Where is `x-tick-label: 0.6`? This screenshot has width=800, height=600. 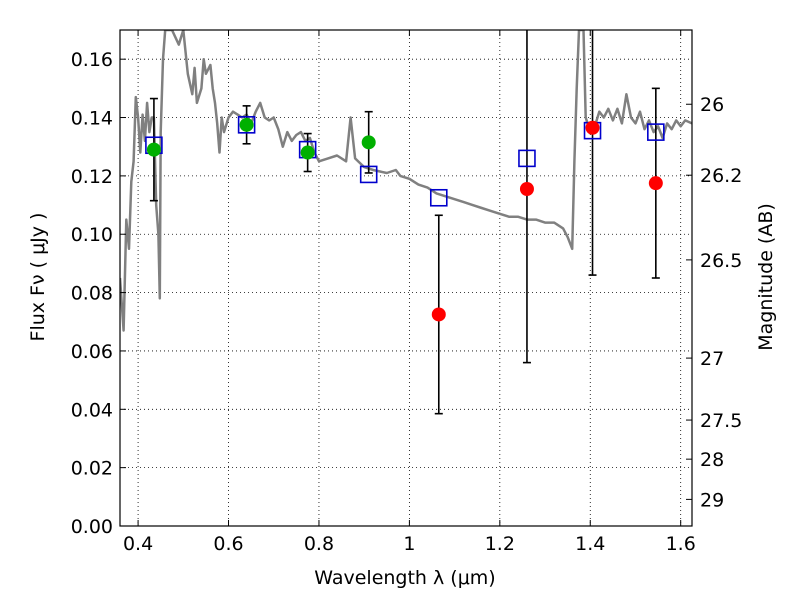 x-tick-label: 0.6 is located at coordinates (228, 544).